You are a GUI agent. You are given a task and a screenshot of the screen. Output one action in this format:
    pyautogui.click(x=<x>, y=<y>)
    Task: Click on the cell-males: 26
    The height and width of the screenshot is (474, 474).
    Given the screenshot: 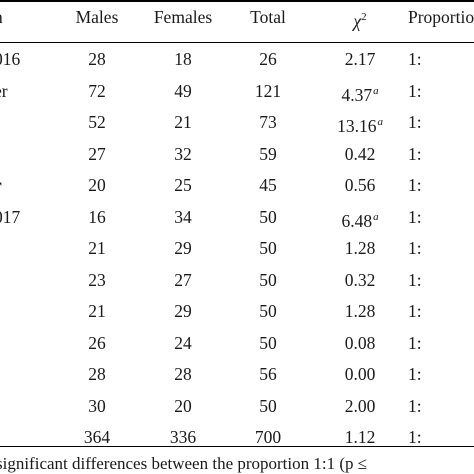 What is the action you would take?
    pyautogui.click(x=97, y=343)
    